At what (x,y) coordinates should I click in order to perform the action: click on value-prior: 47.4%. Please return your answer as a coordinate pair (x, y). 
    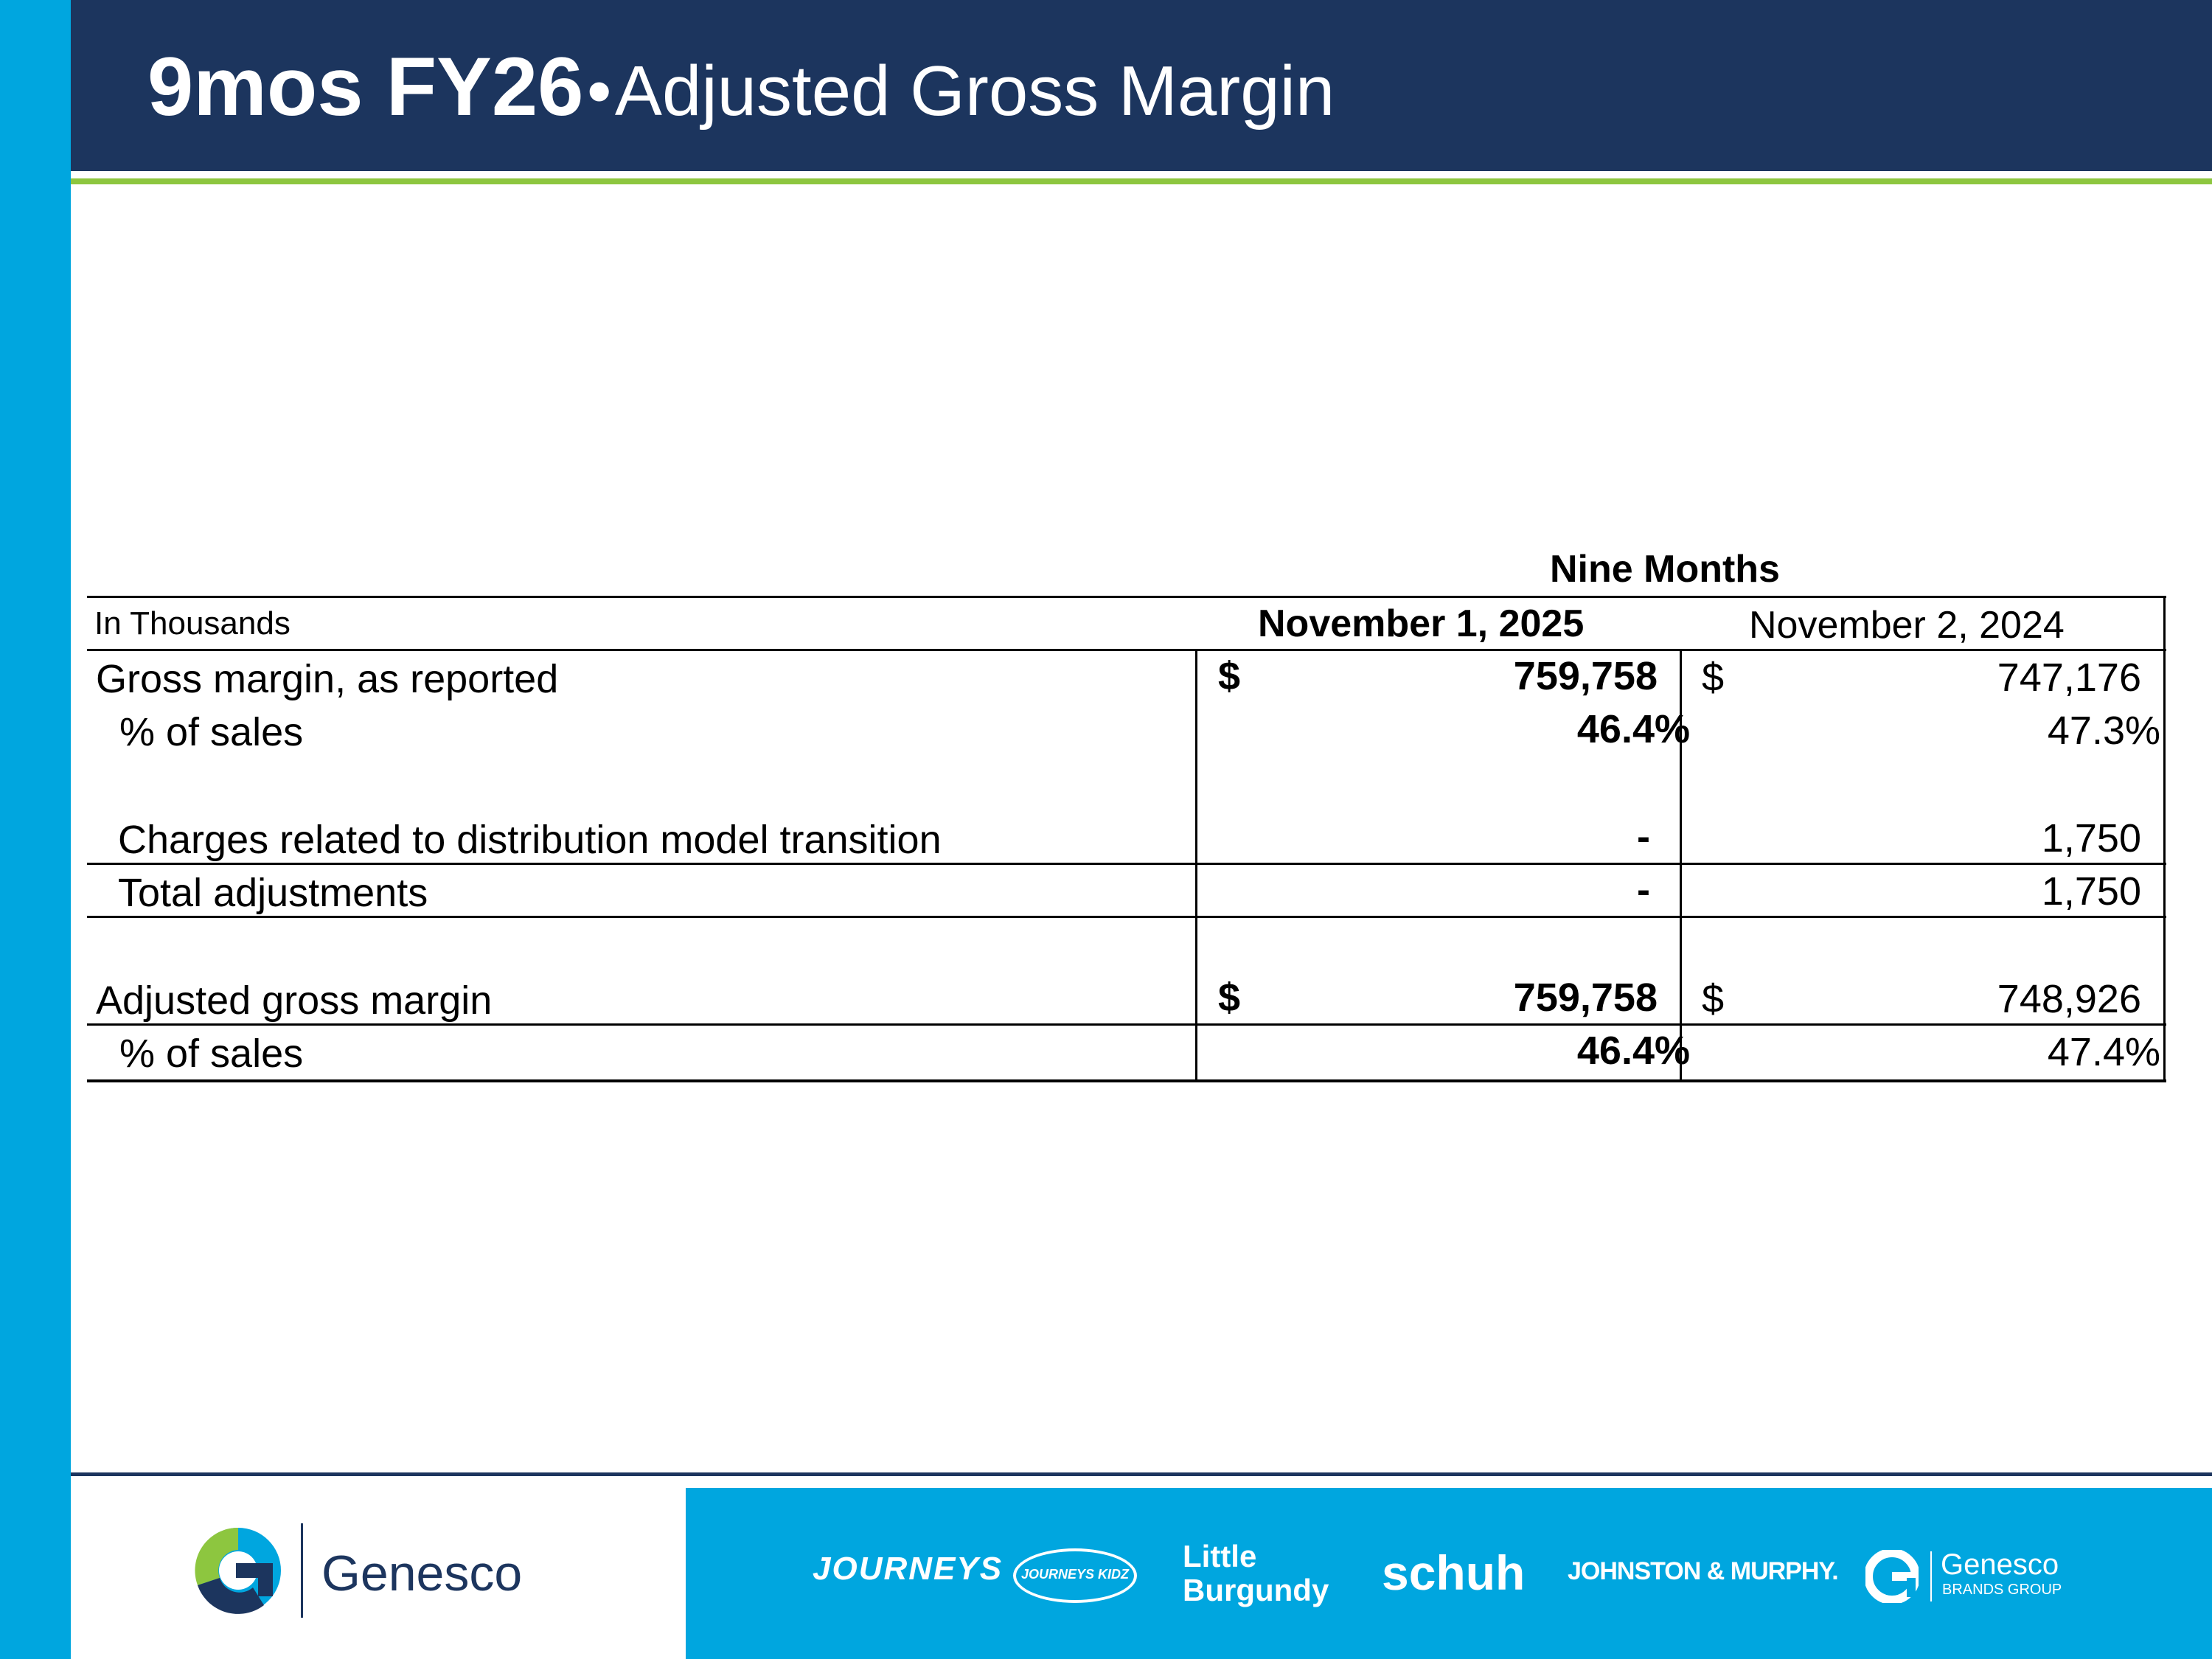
    Looking at the image, I should click on (2103, 1052).